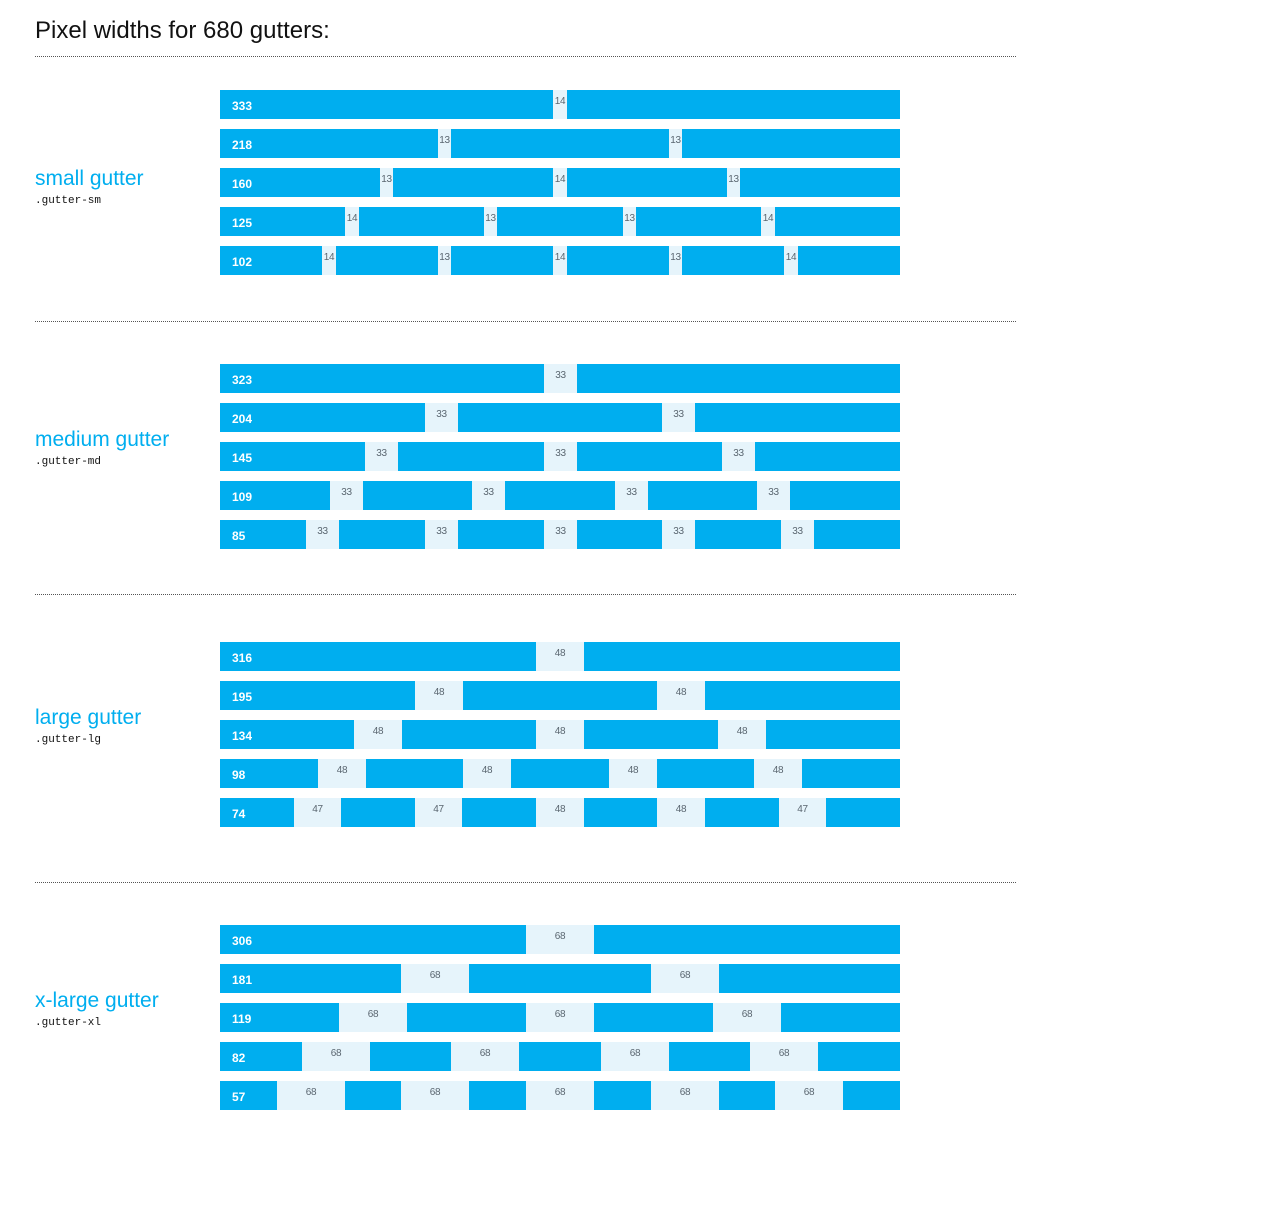  I want to click on column-width-label: 109, so click(242, 497).